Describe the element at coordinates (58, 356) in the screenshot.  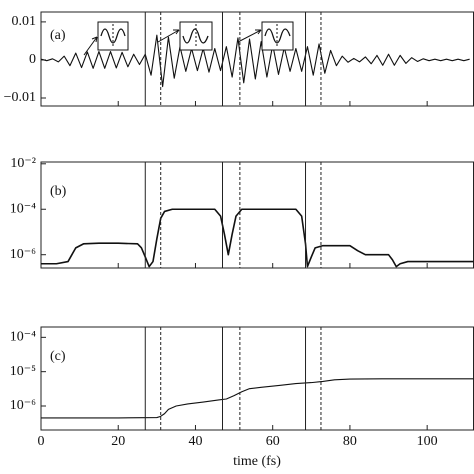
I see `panel-label: (c)` at that location.